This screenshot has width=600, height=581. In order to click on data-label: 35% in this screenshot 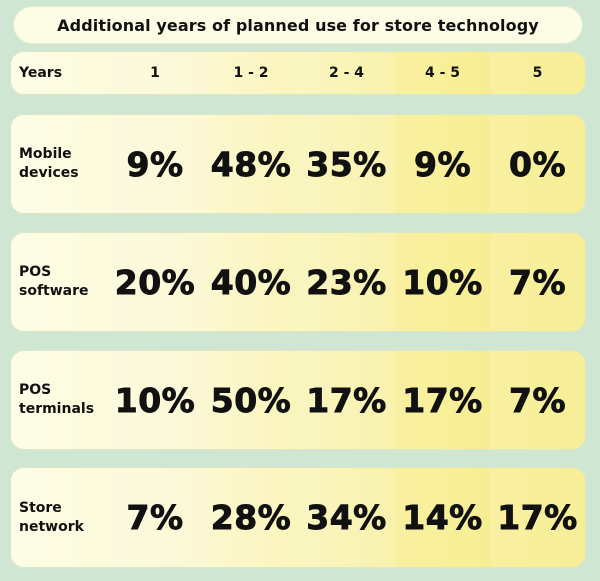, I will do `click(346, 164)`.